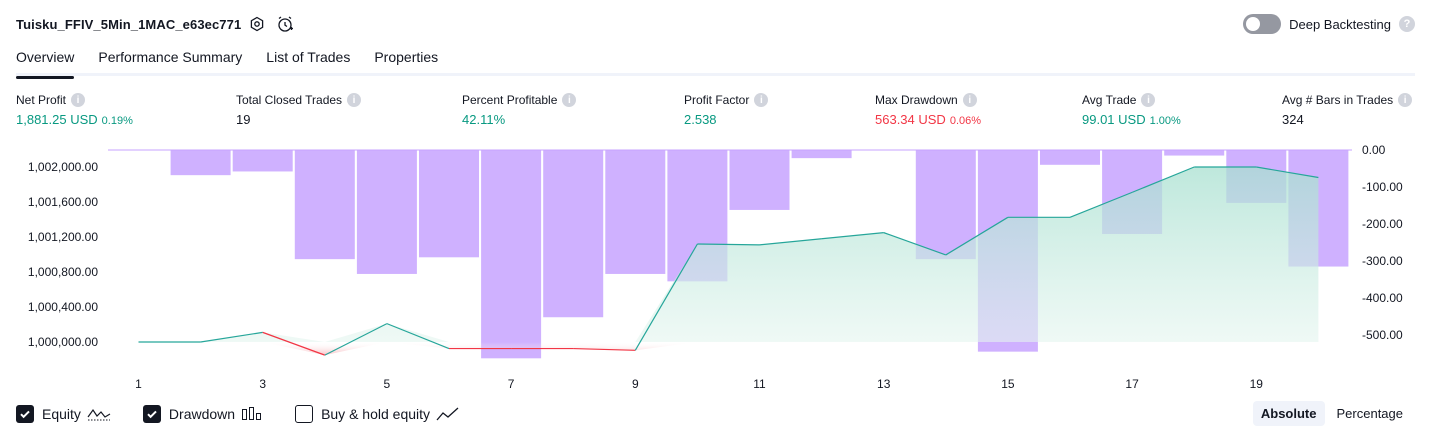 The image size is (1431, 438). I want to click on legend-buy-hold-equity: Buy & hold equity, so click(377, 414).